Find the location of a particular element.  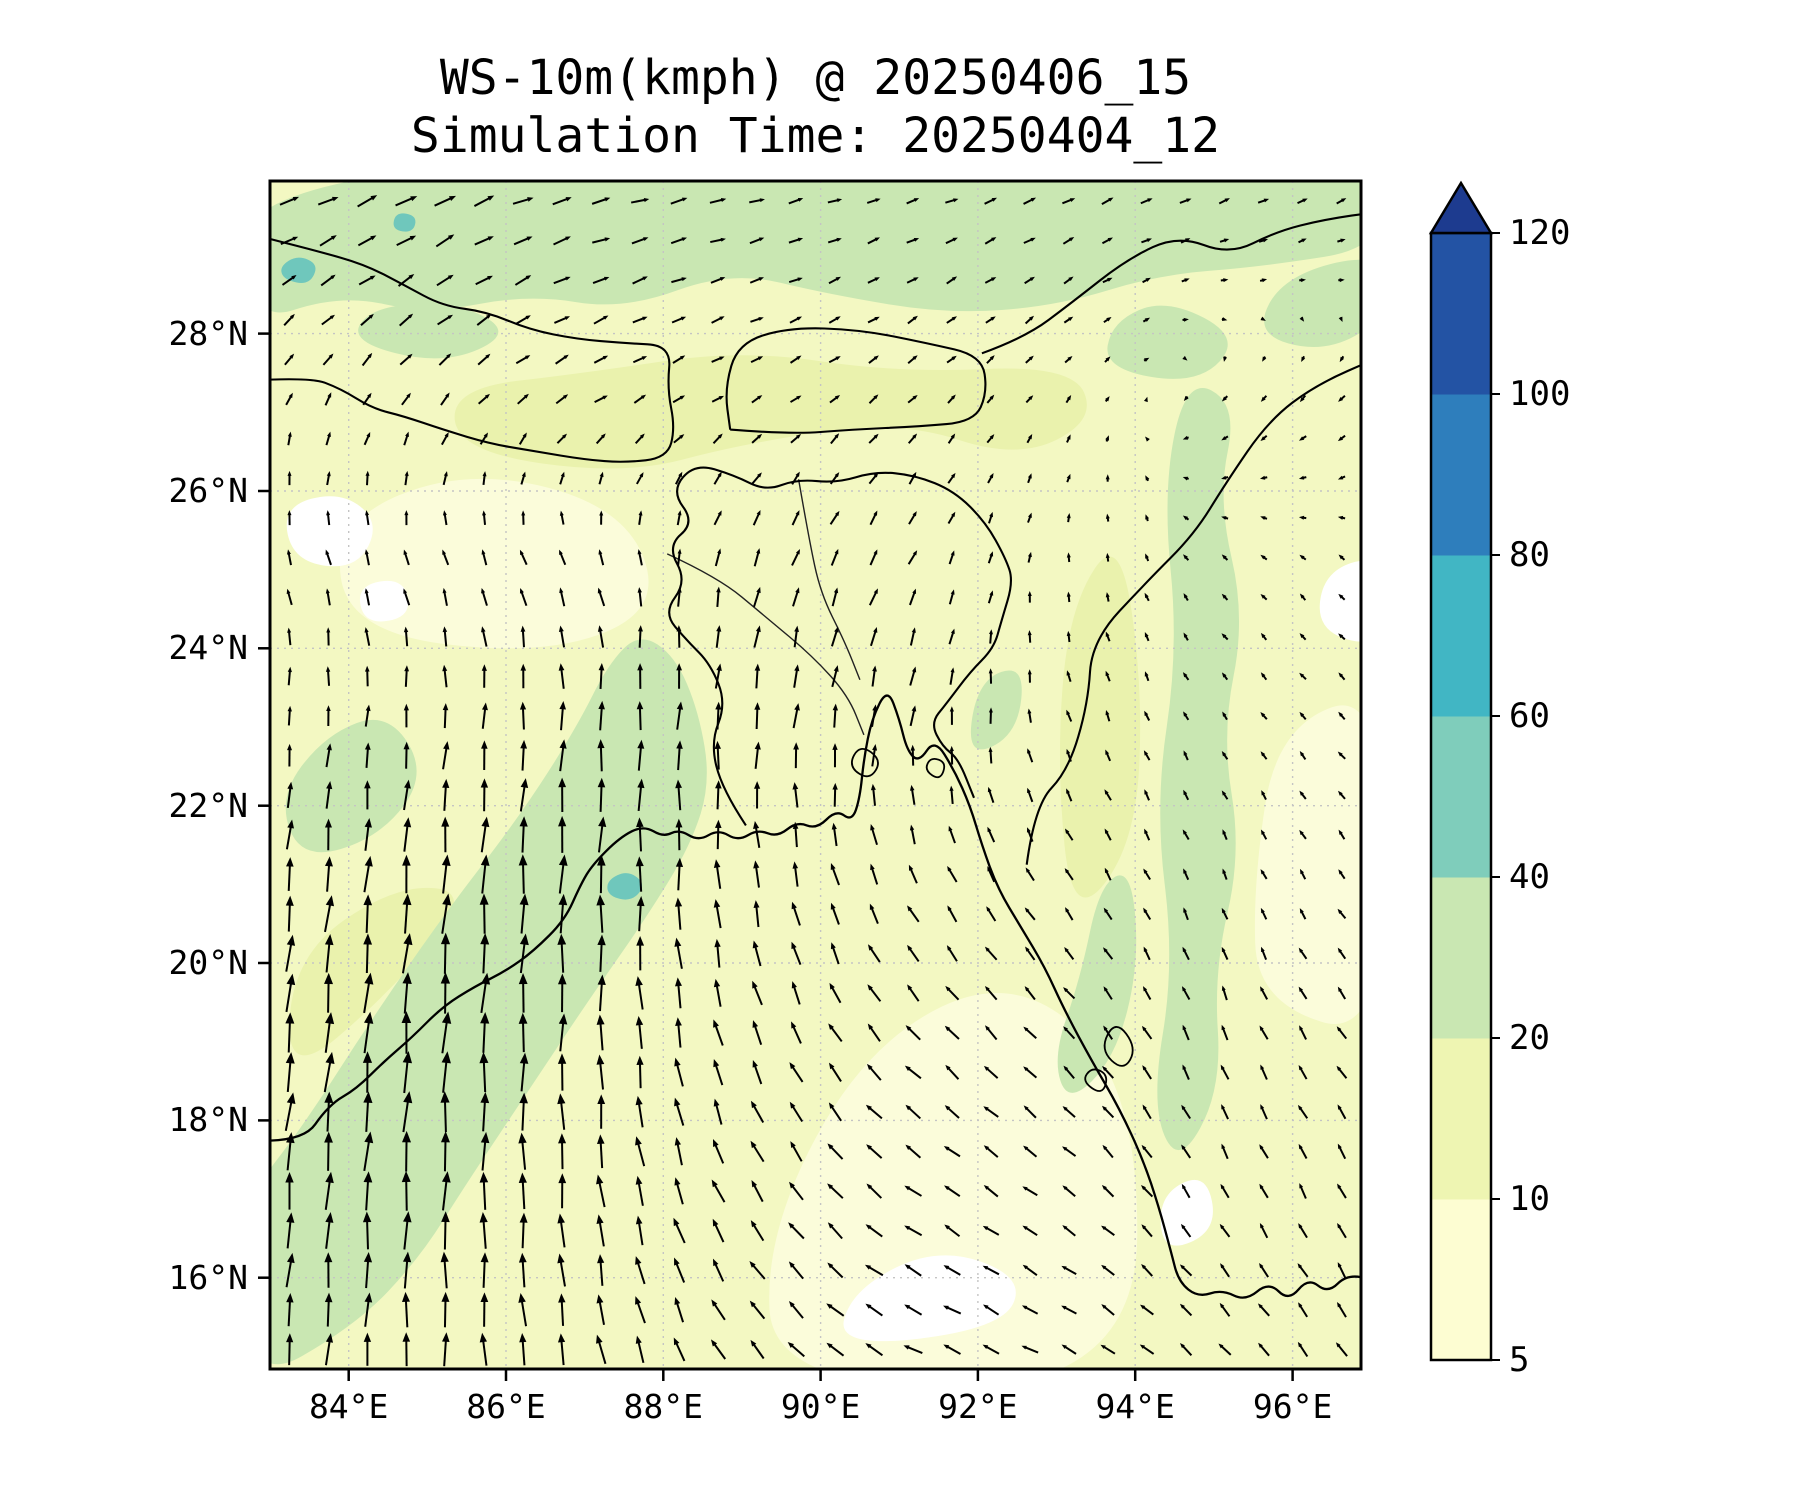

shaded-region is located at coordinates (1186, 1212).